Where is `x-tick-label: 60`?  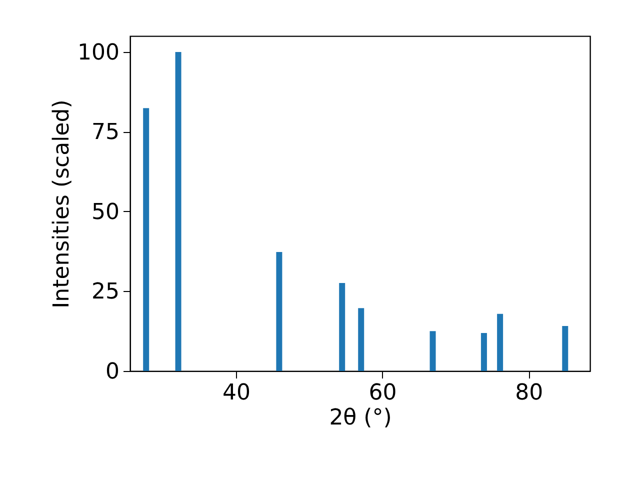 x-tick-label: 60 is located at coordinates (382, 393).